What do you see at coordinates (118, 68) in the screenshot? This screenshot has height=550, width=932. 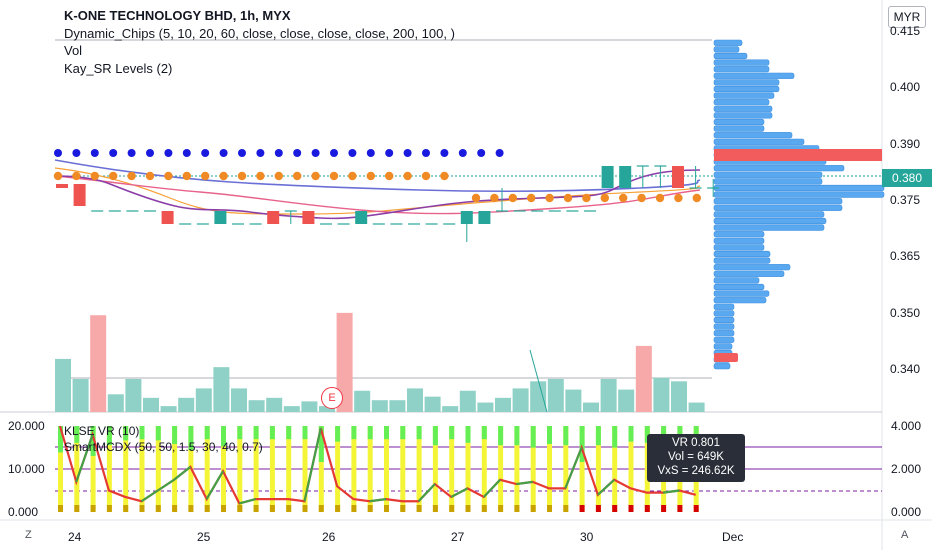 I see `indicator-kay-sr: Kay_SR Levels (2)` at bounding box center [118, 68].